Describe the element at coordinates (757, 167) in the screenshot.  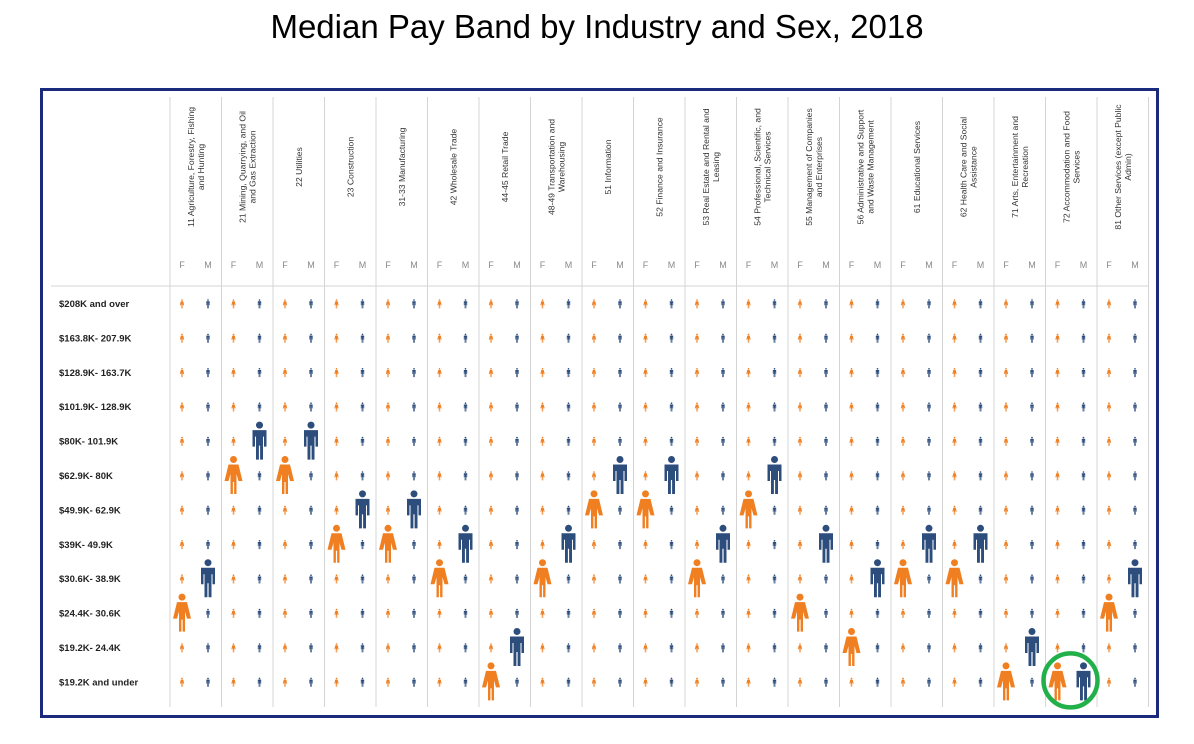
I see `column-header: 54 Professional, Scientific, and` at that location.